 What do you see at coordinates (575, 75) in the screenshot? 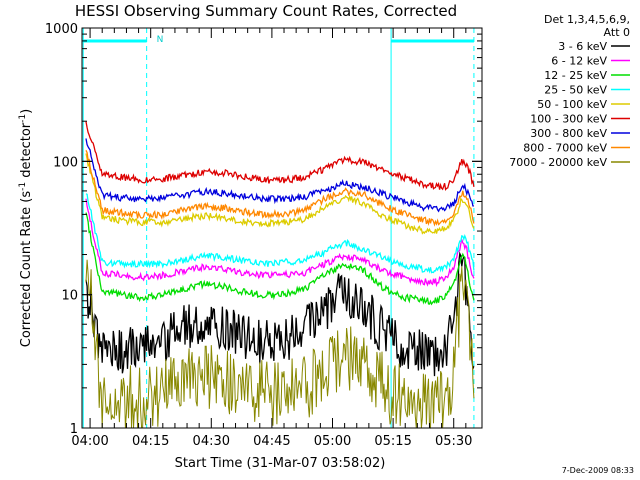
I see `legend-label-2: 12 - 25 keV` at bounding box center [575, 75].